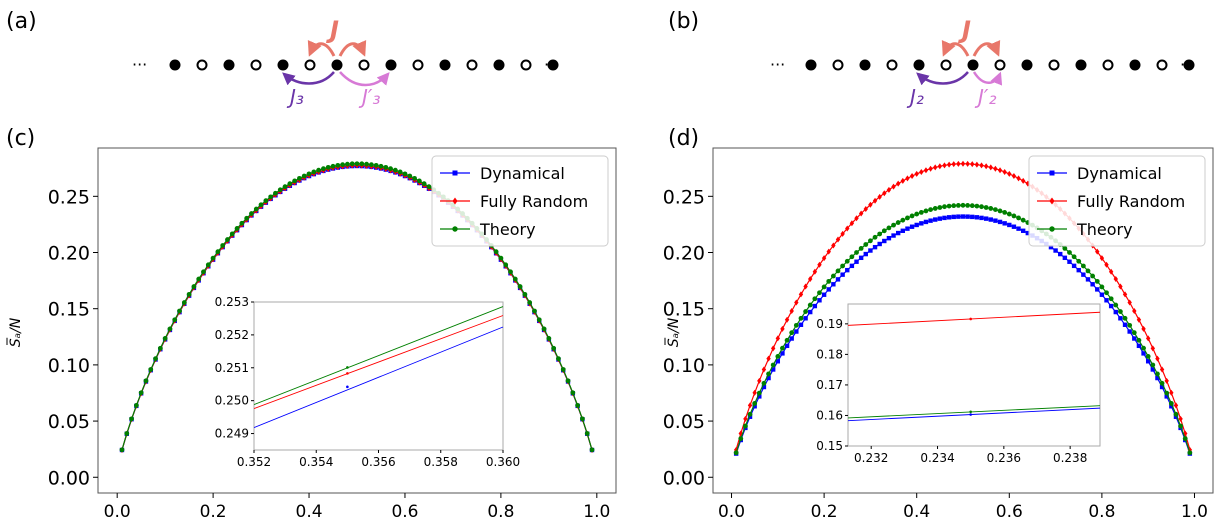 The image size is (1219, 520). I want to click on inset-data-point, so click(970, 319).